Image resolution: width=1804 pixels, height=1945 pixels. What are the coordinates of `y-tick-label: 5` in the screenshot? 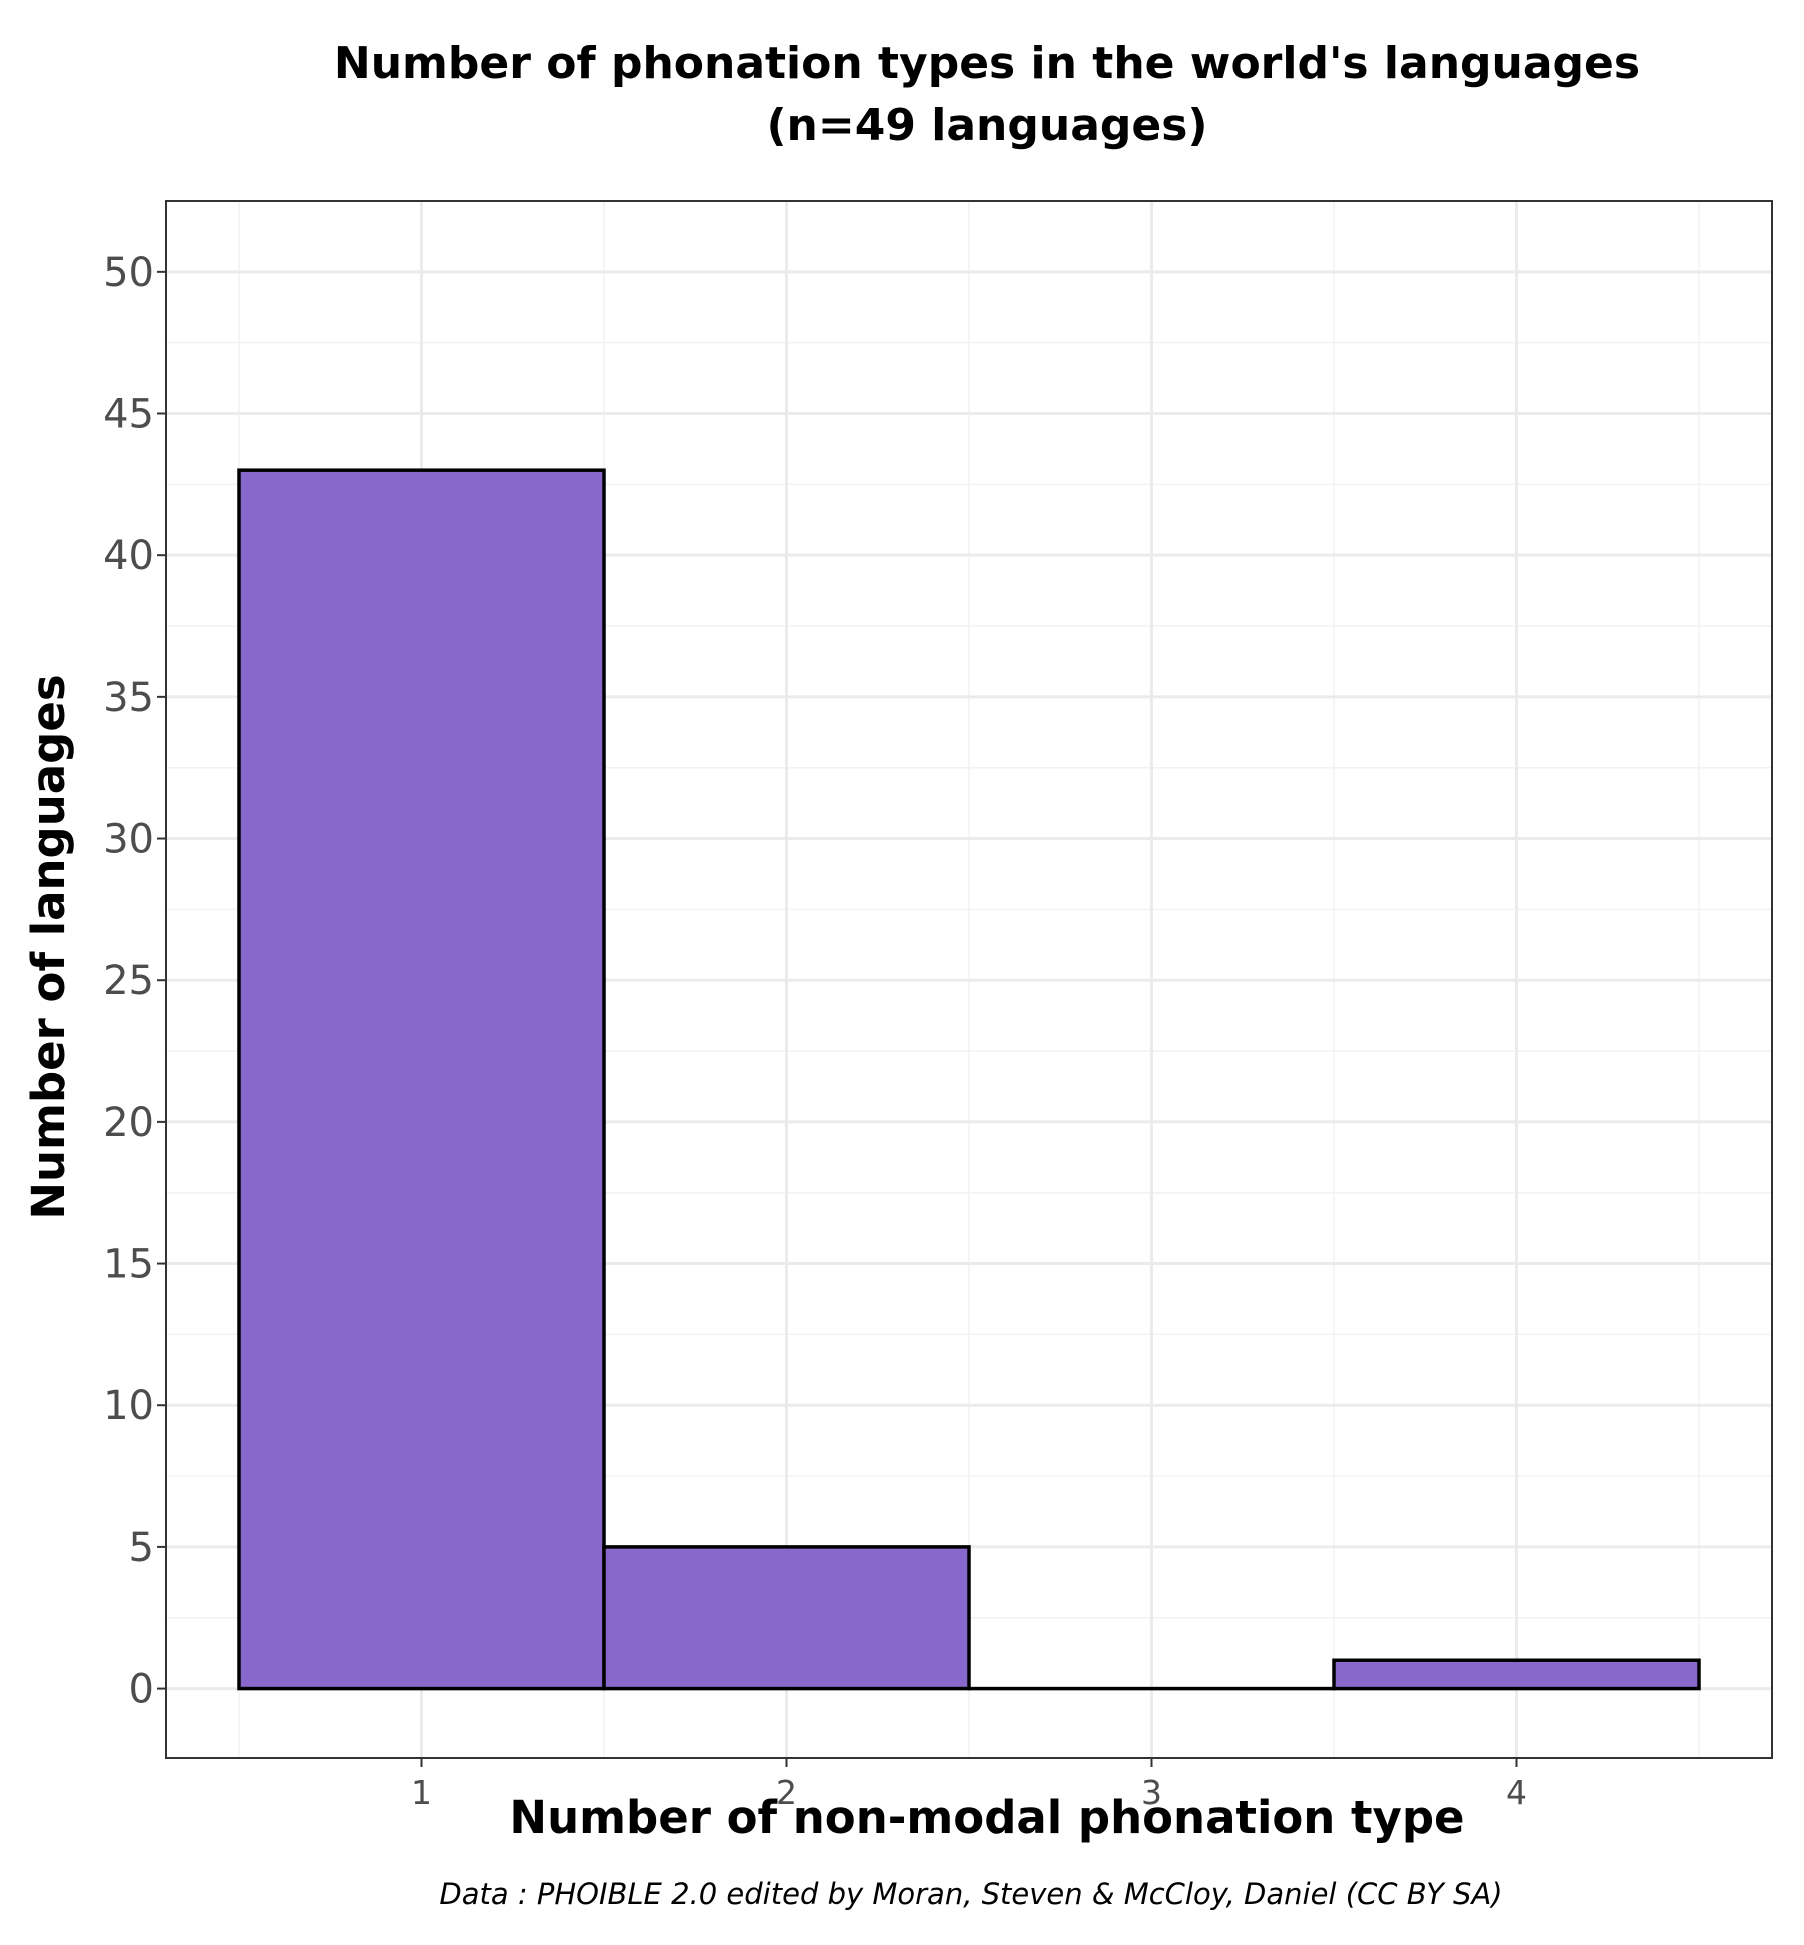 It's located at (141, 1548).